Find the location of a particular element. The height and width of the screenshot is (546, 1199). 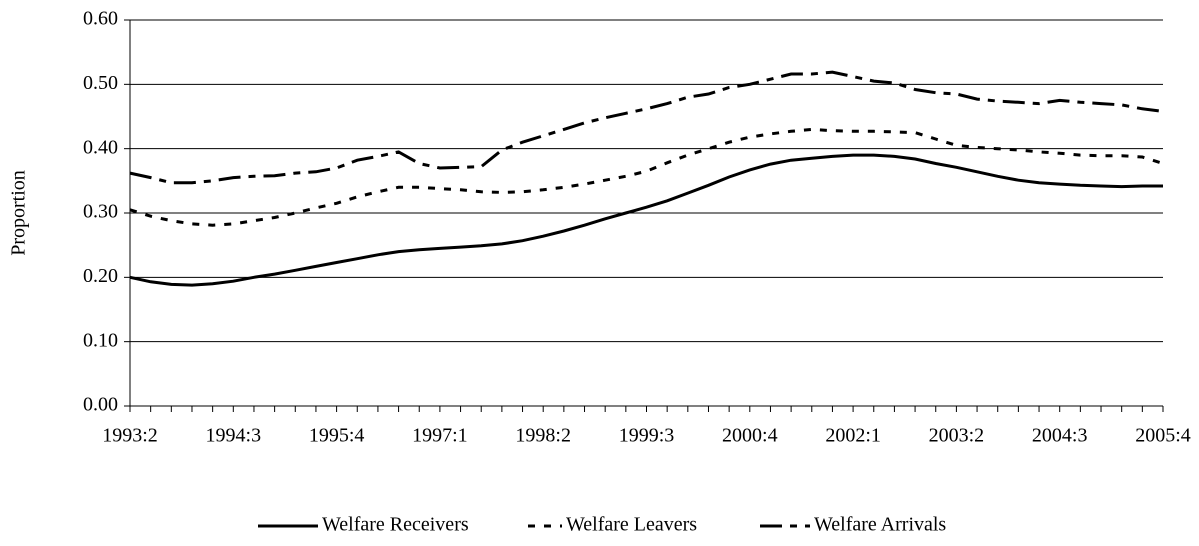

x-tick-label: 1995:4 is located at coordinates (337, 436).